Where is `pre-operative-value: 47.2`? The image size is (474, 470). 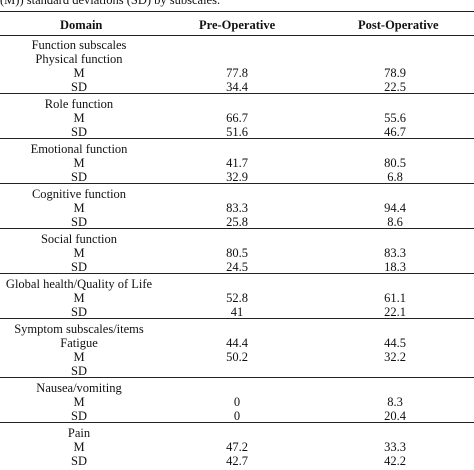
pre-operative-value: 47.2 is located at coordinates (237, 447).